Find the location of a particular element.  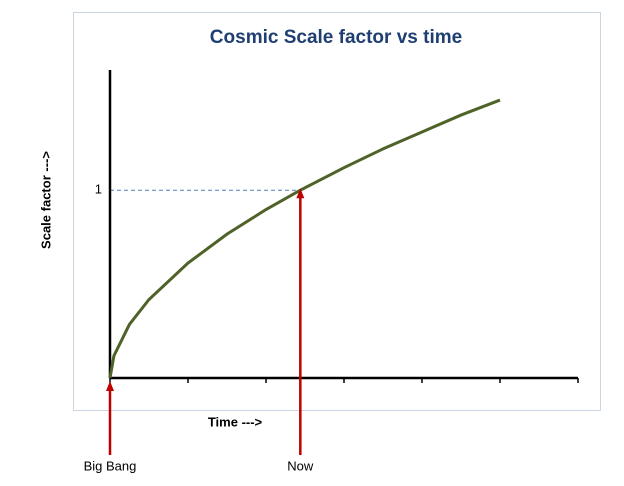

y-axis-label: Scale factor ---> is located at coordinates (45, 200).